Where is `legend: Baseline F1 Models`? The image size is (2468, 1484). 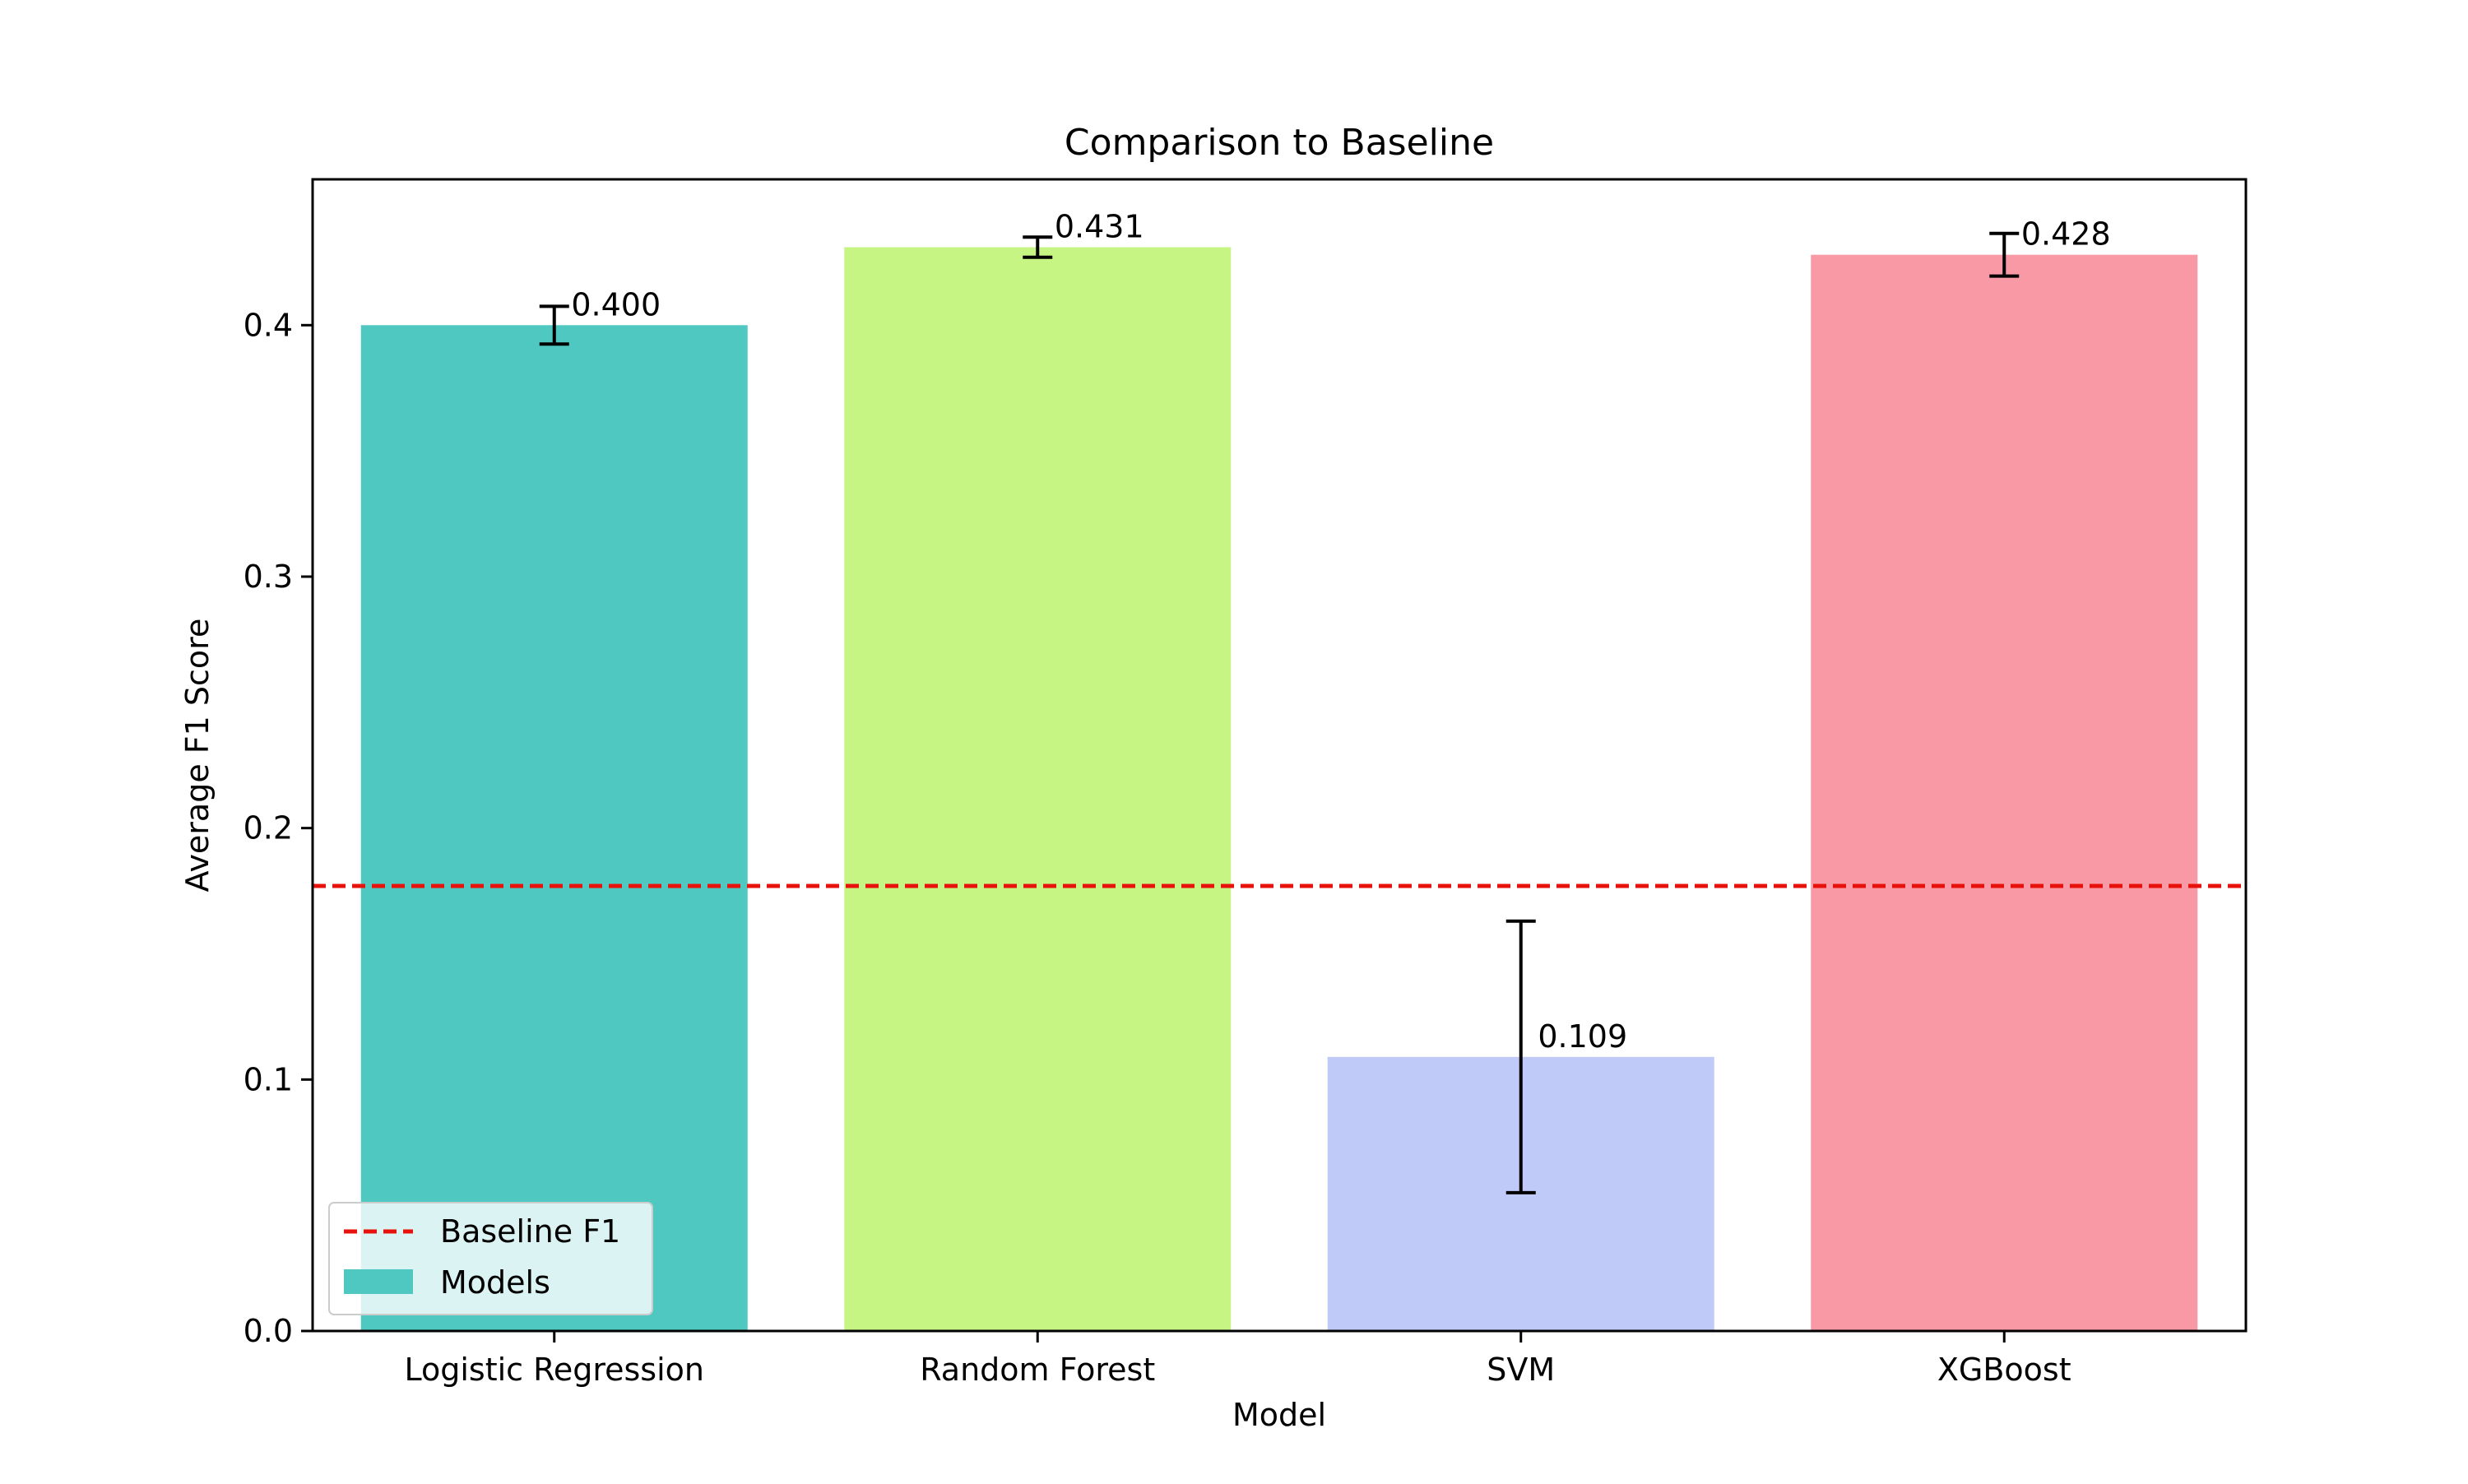 legend: Baseline F1 Models is located at coordinates (490, 1258).